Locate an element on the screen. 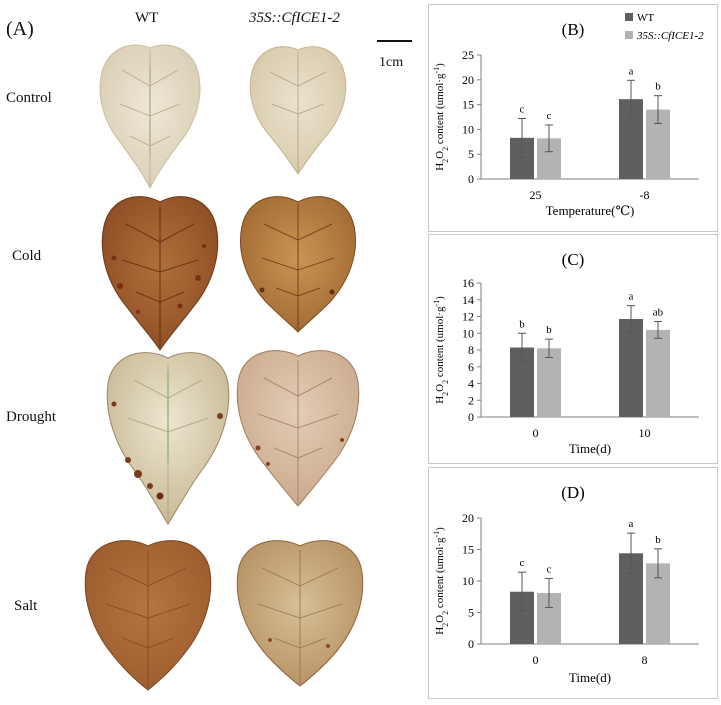 Image resolution: width=721 pixels, height=705 pixels. y-tick-label: 4 is located at coordinates (471, 384).